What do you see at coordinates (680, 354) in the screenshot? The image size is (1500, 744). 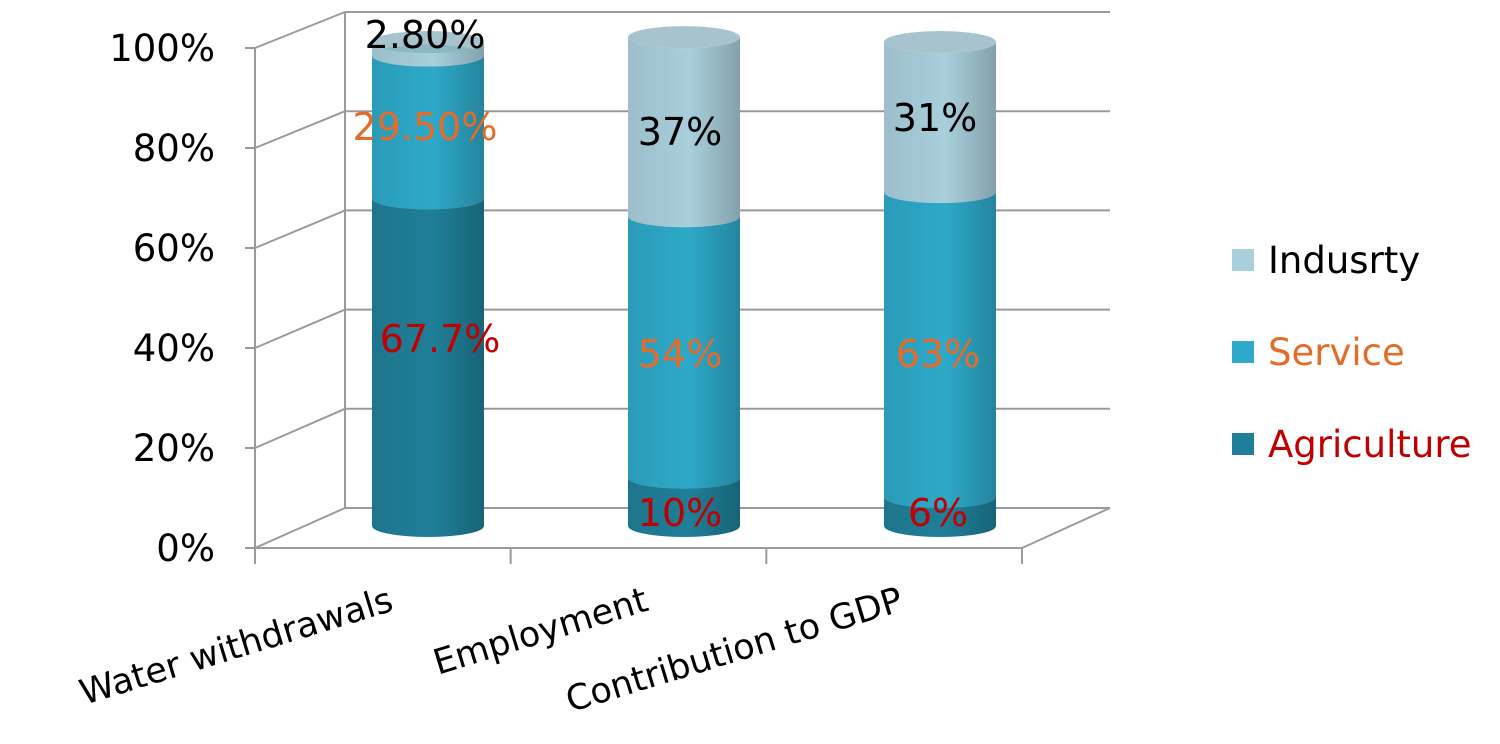 I see `data-label-service: 54%` at bounding box center [680, 354].